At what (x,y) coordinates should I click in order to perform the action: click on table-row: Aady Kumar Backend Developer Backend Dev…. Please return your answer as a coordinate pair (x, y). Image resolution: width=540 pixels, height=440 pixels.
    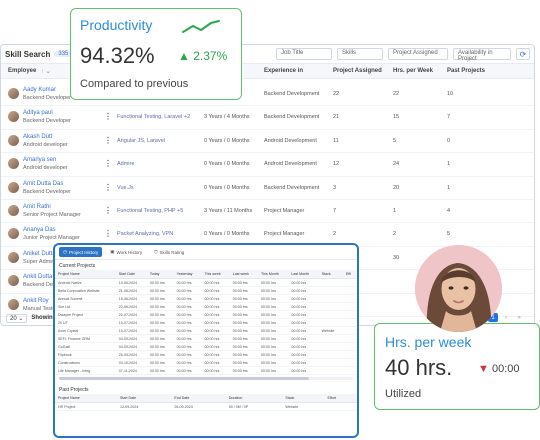
    Looking at the image, I should click on (267, 95).